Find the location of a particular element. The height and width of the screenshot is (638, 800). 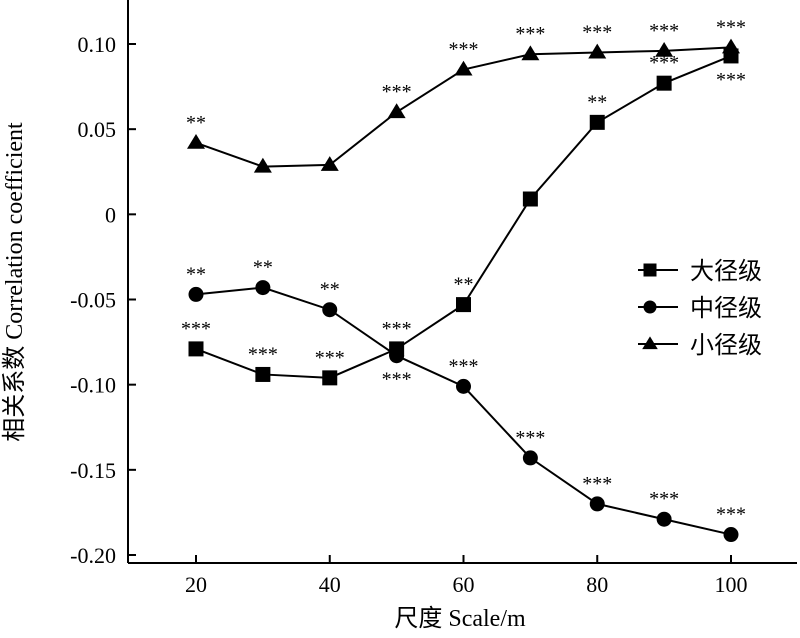

legend-label: 中径级 is located at coordinates (726, 308).